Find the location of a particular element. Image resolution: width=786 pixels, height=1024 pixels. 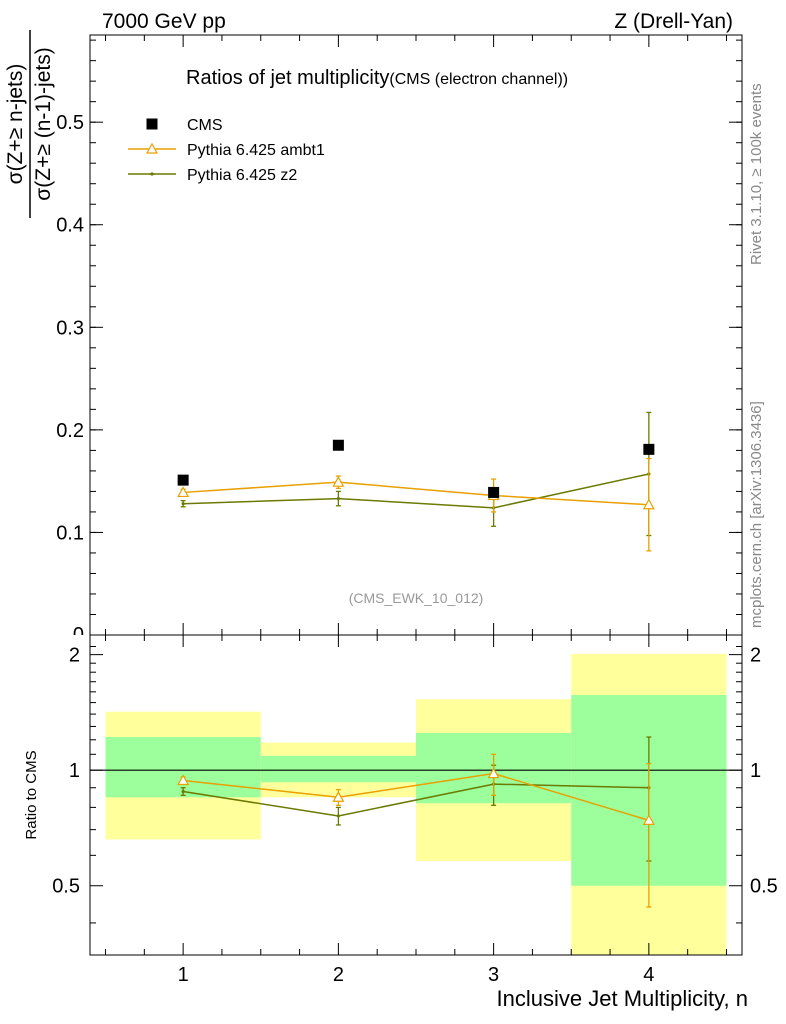

x-axis-label: Inclusive Jet Multiplicity, n is located at coordinates (622, 998).